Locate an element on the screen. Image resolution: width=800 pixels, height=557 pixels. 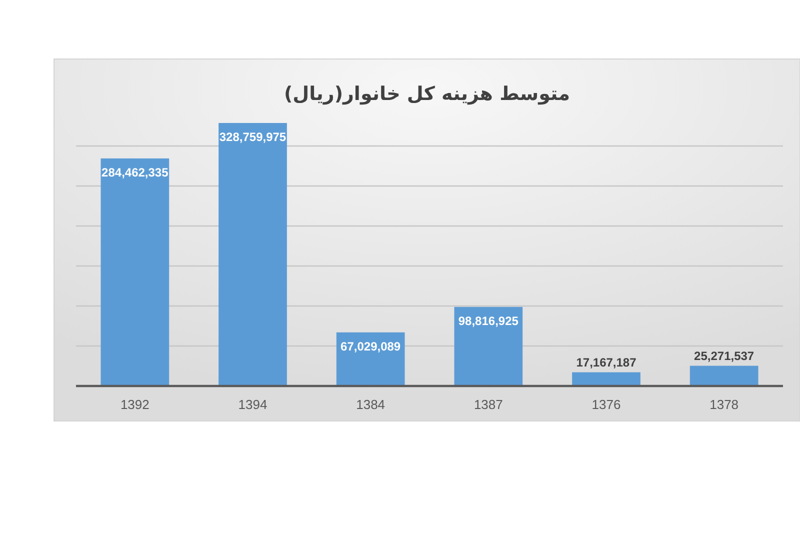
x-tick-label: 1394 is located at coordinates (253, 404).